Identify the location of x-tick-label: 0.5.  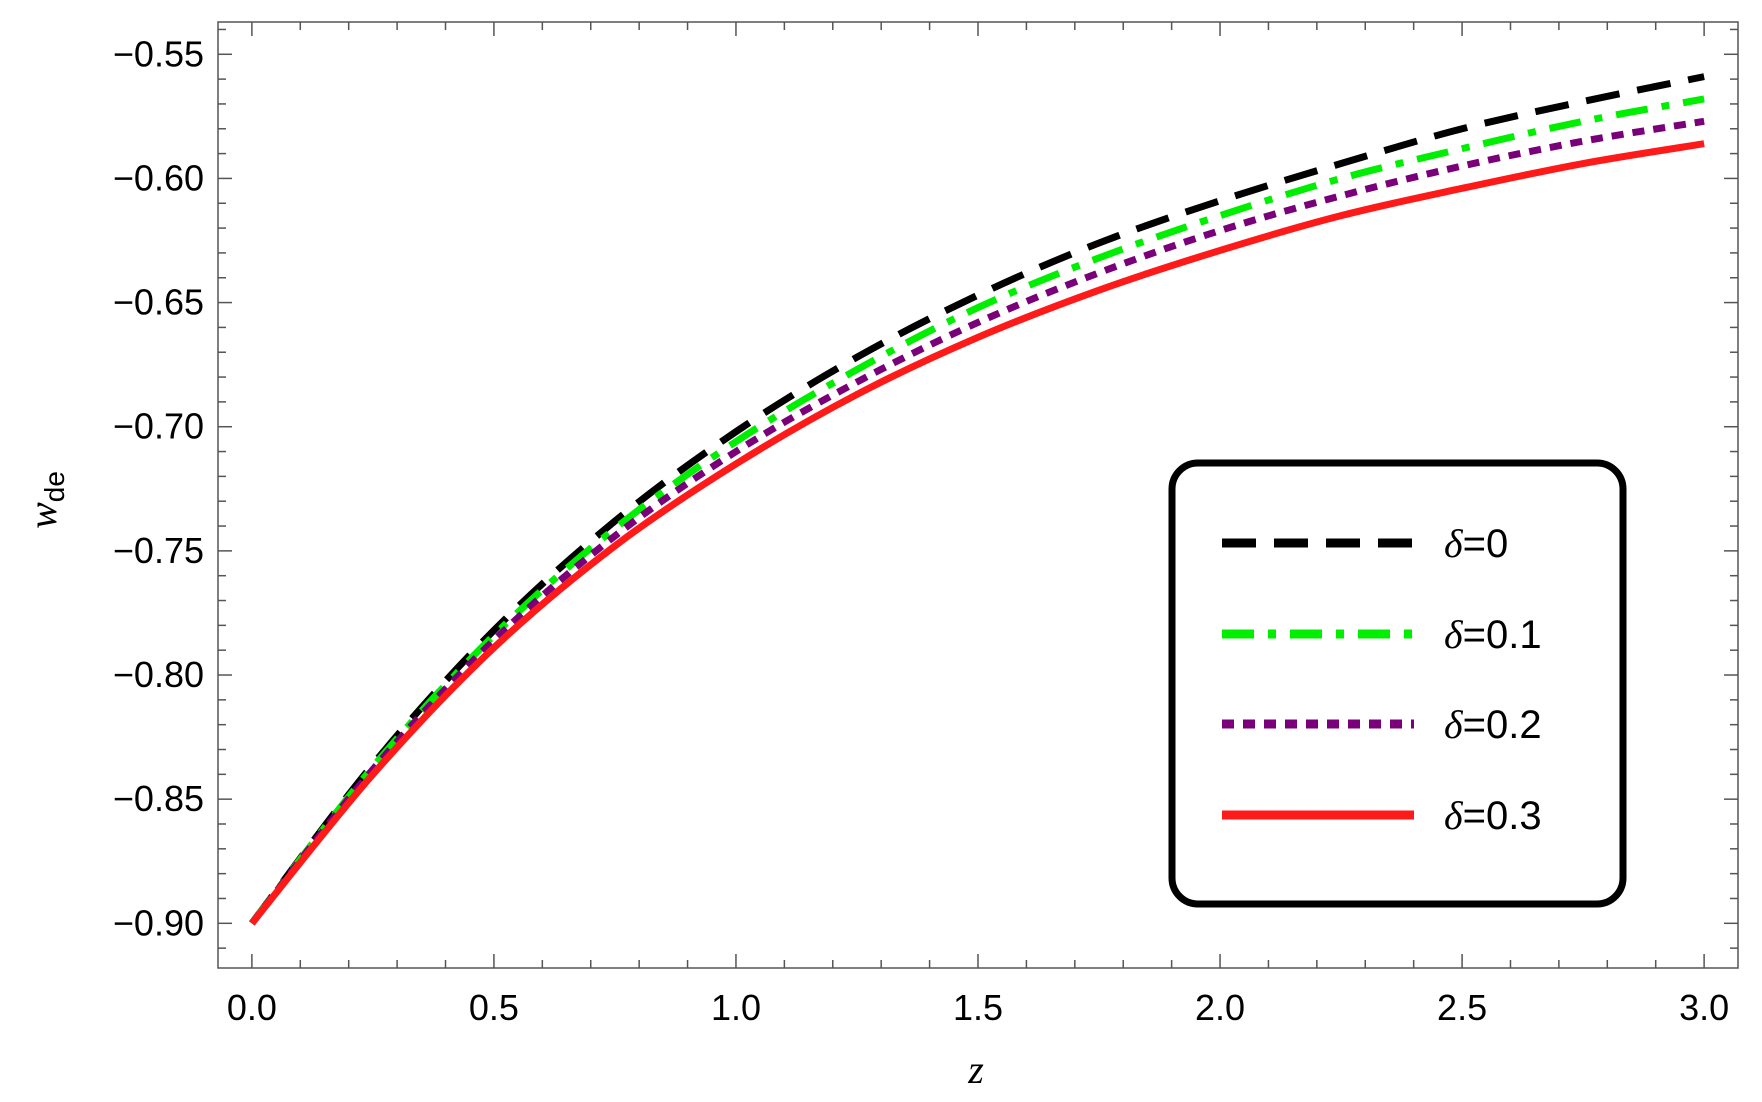
(494, 1007).